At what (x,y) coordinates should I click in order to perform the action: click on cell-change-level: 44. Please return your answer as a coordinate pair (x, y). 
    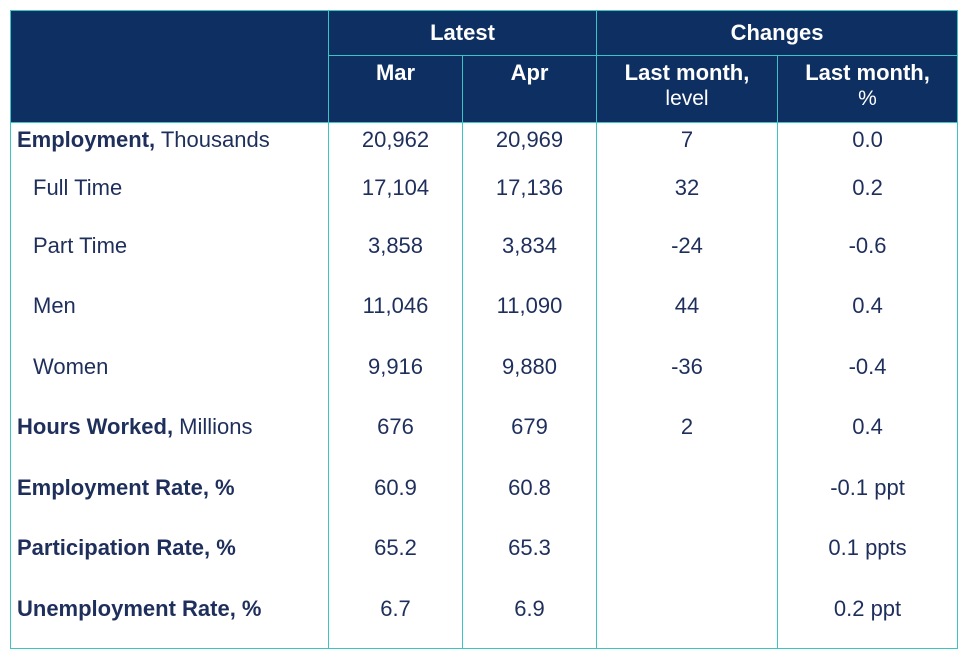
    Looking at the image, I should click on (687, 315).